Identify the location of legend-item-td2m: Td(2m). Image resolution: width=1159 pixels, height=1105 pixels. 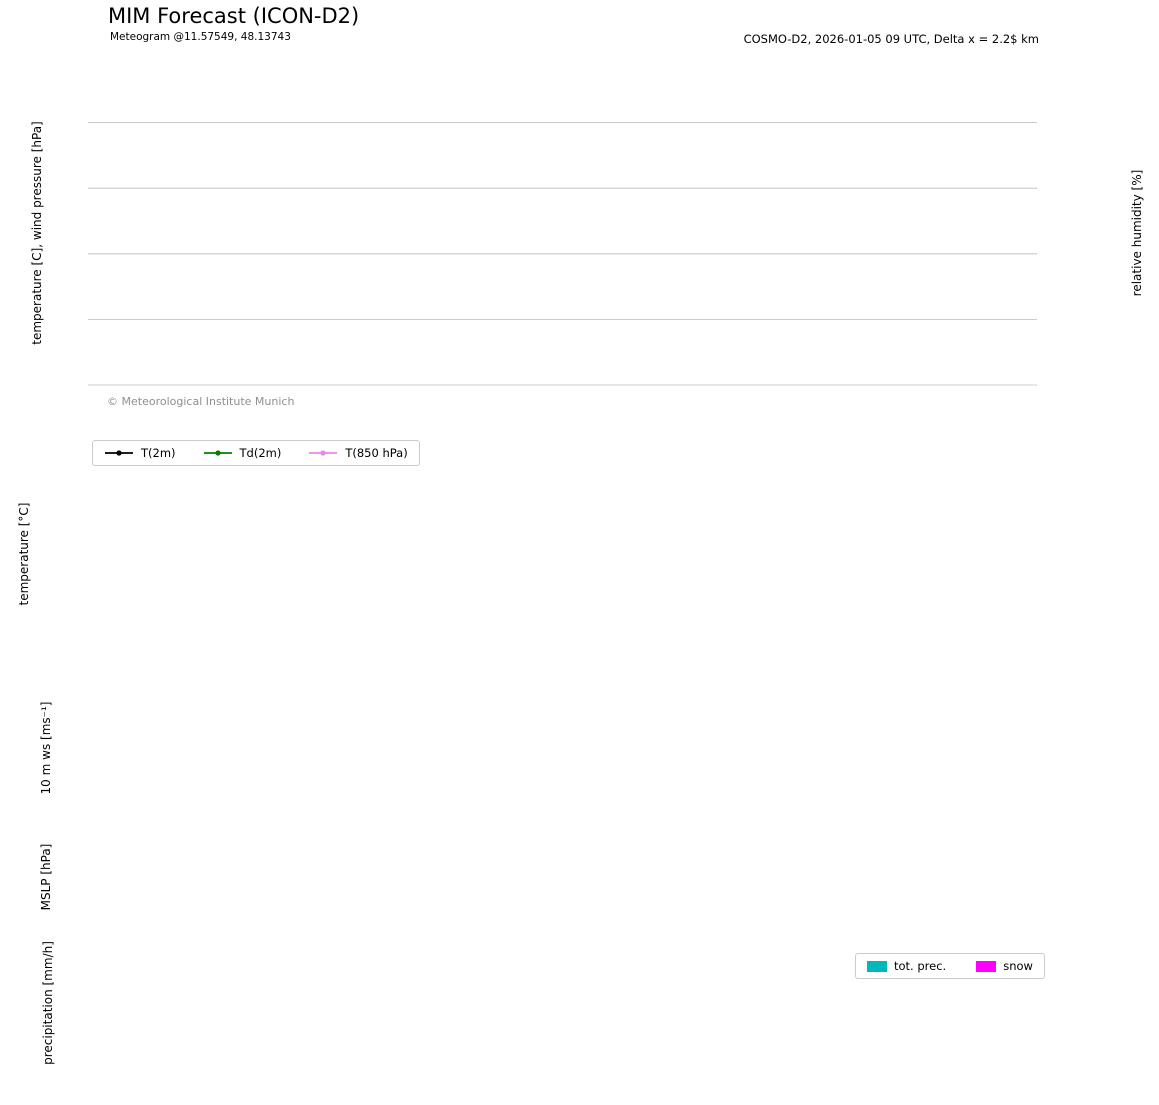
(242, 453).